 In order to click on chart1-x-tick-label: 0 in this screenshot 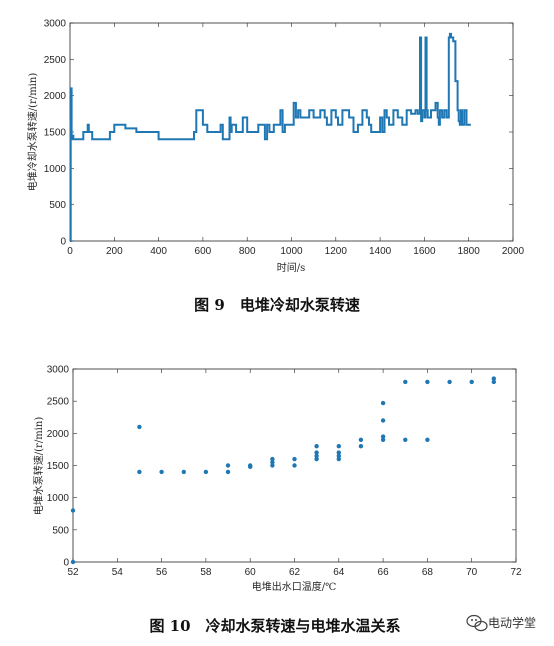, I will do `click(70, 251)`.